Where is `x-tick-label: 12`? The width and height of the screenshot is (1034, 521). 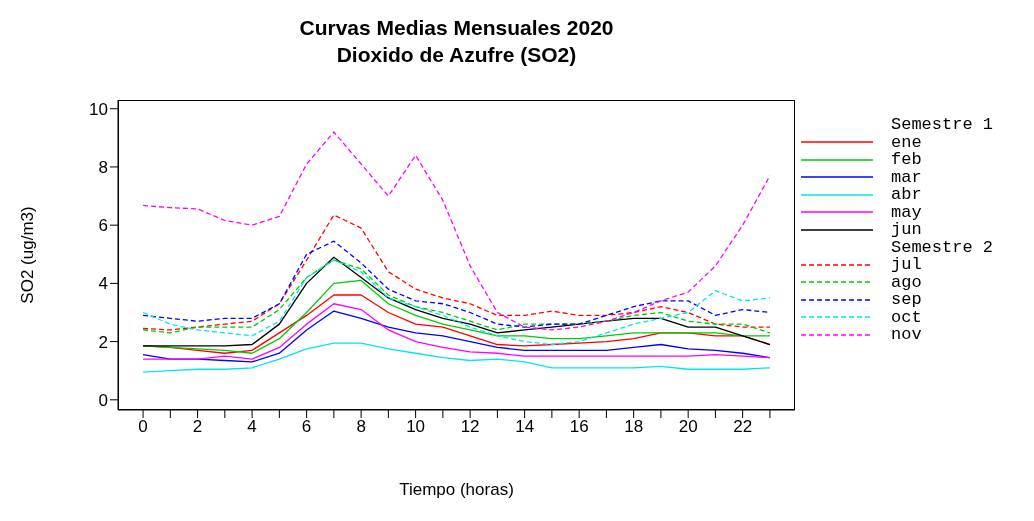
x-tick-label: 12 is located at coordinates (470, 427).